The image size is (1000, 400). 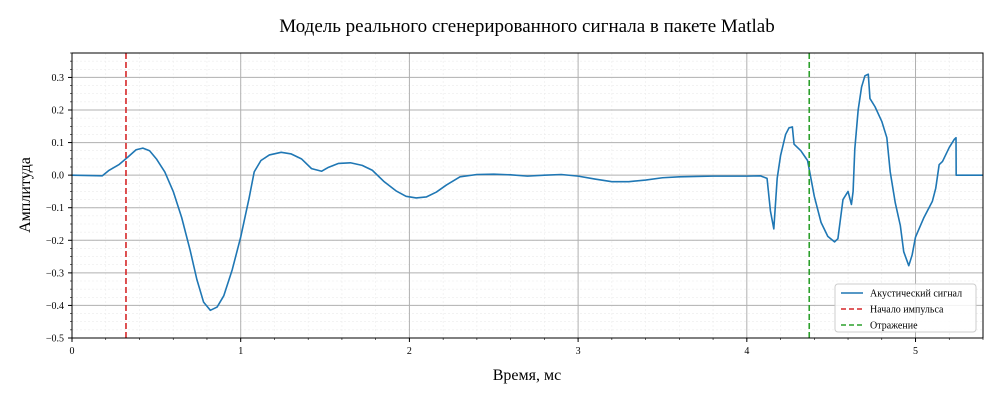 I want to click on y-tick-label: −0.3, so click(x=55, y=273).